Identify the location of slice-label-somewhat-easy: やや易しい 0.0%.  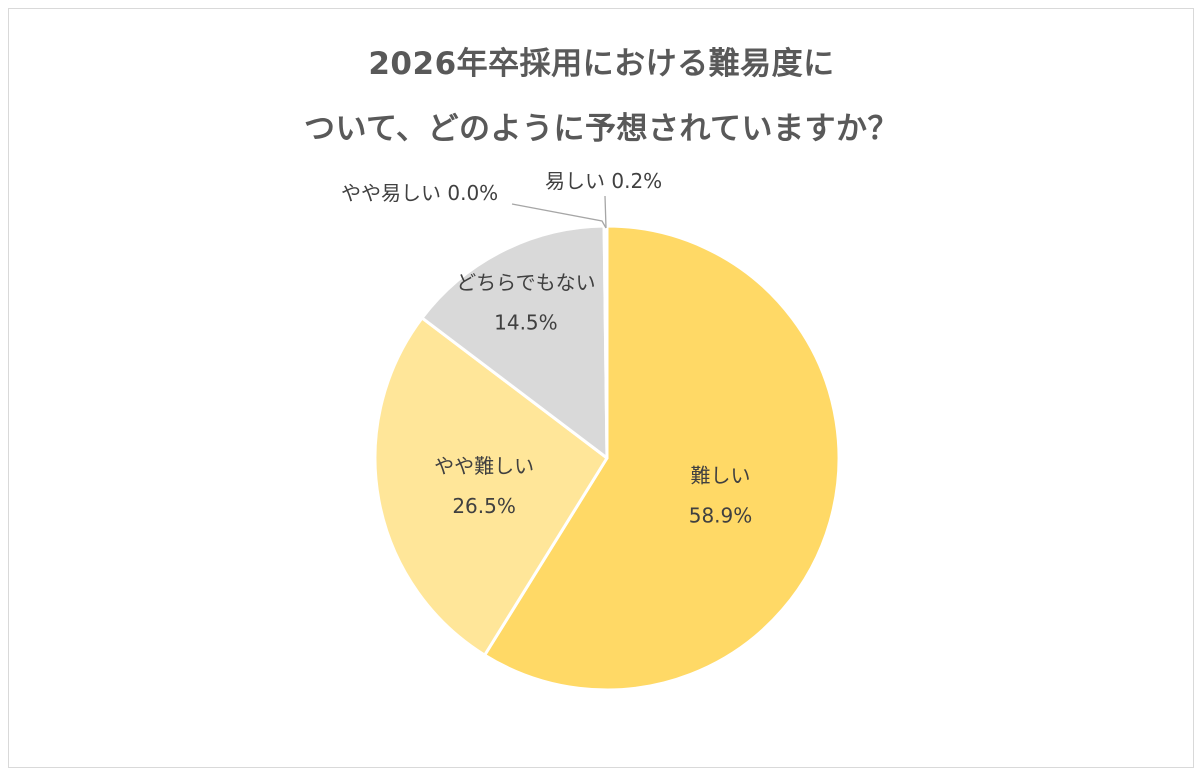
(419, 193).